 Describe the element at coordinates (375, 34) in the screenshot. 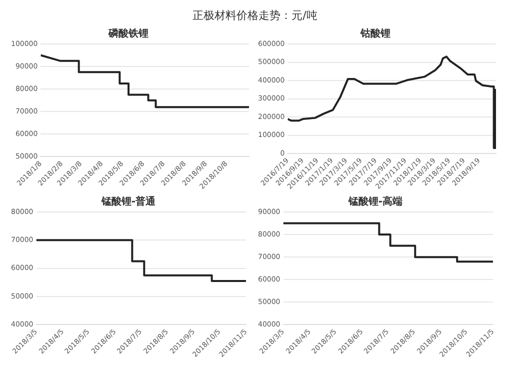

I see `chart-title: 钴酸锂` at that location.